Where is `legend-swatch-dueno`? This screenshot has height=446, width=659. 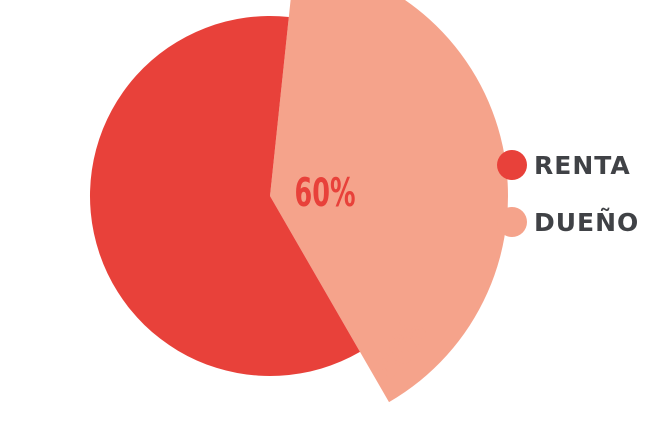
legend-swatch-dueno is located at coordinates (512, 222).